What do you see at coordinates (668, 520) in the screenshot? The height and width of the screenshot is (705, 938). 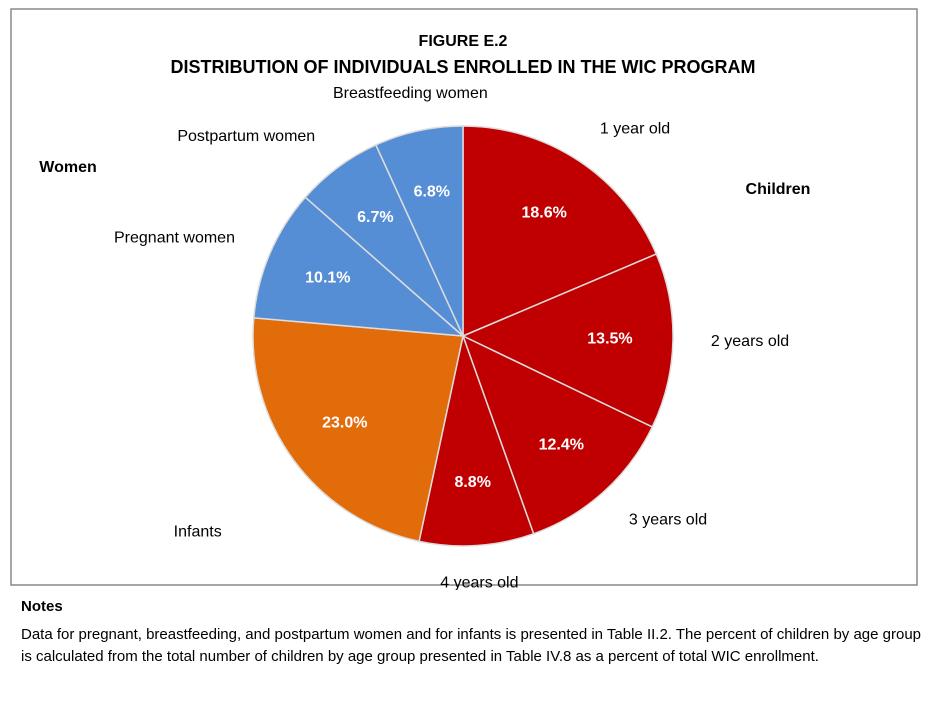 I see `category-label: 3 years old` at bounding box center [668, 520].